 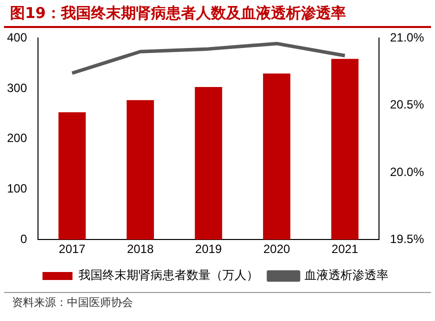 I want to click on text: 资料来源：中国医师协会, so click(x=217, y=301).